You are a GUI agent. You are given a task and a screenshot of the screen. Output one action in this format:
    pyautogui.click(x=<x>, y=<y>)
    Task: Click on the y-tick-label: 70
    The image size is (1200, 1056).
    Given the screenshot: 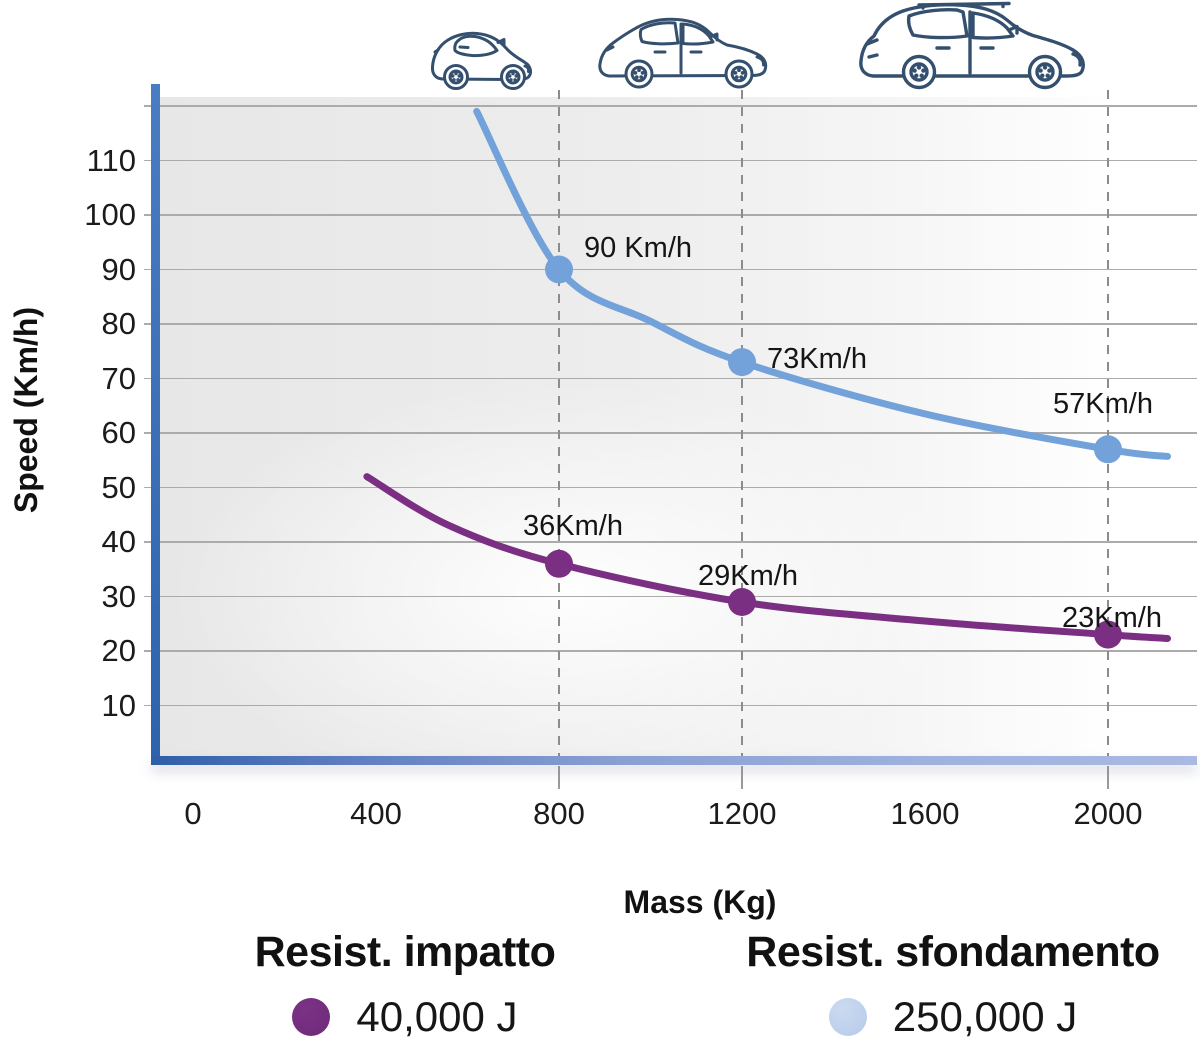 What is the action you would take?
    pyautogui.click(x=118, y=378)
    